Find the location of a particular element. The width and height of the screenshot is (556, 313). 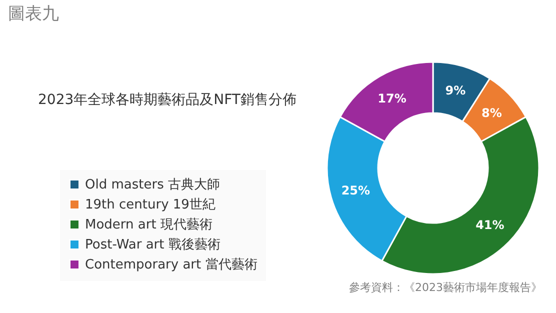

data-label: 8% is located at coordinates (491, 113).